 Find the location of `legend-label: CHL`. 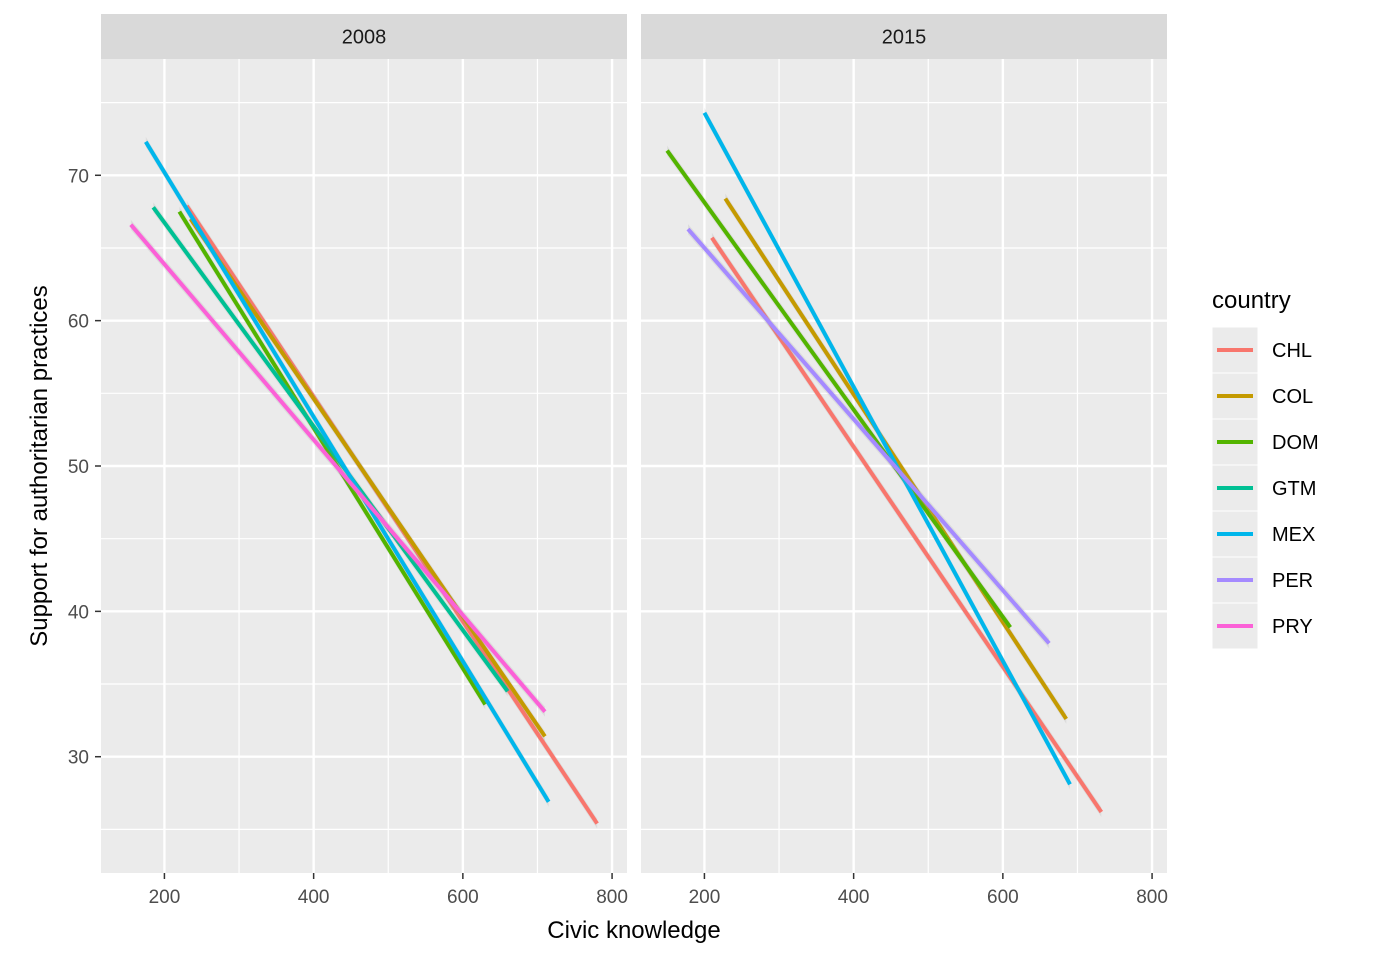

legend-label: CHL is located at coordinates (1292, 351).